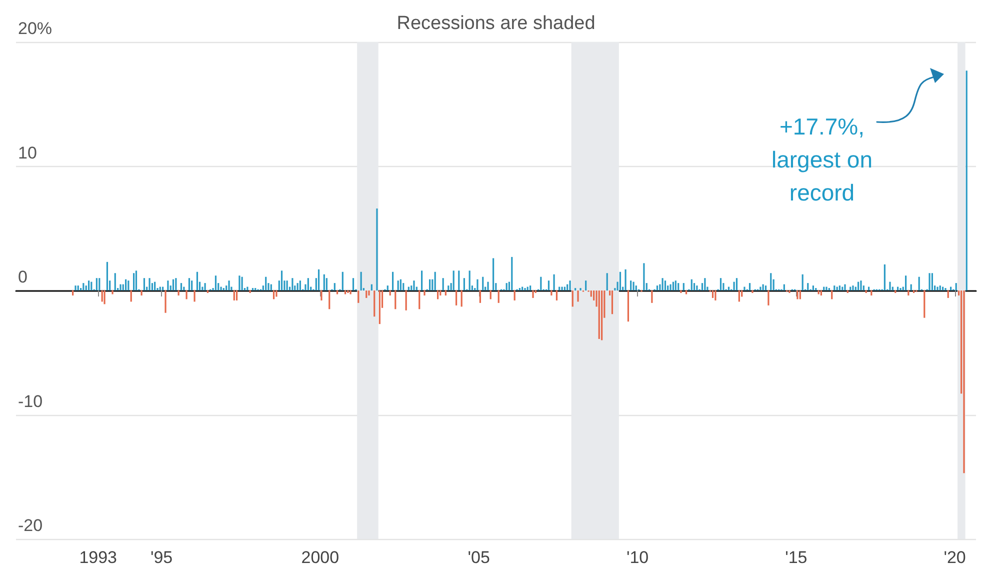  What do you see at coordinates (320, 557) in the screenshot?
I see `x-tick-label: 2000` at bounding box center [320, 557].